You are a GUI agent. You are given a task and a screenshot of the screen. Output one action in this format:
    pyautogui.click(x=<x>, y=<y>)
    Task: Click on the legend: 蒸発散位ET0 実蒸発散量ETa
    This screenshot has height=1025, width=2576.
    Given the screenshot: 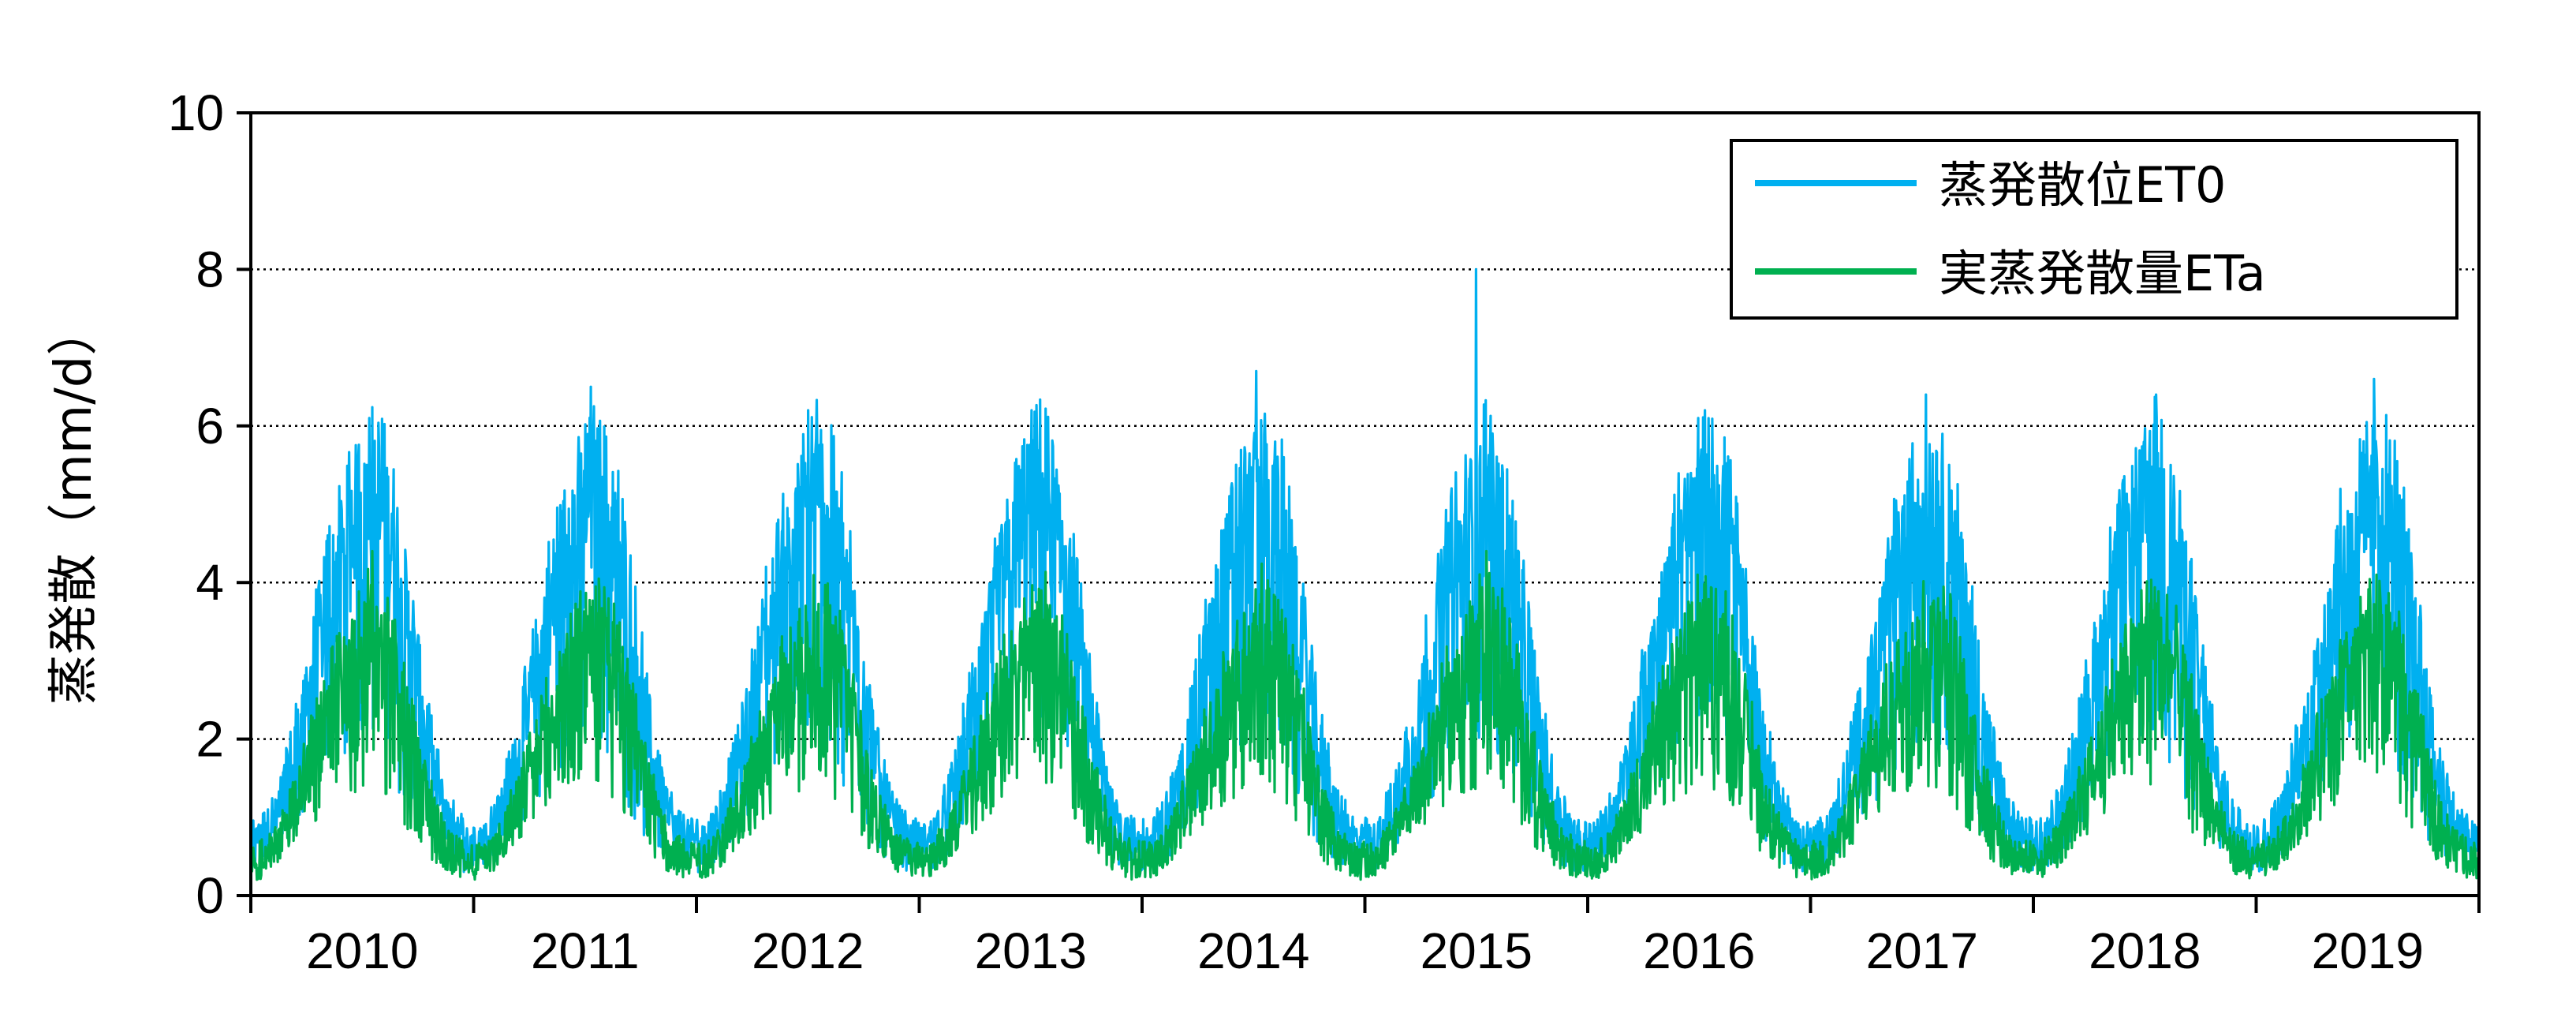 What is the action you would take?
    pyautogui.click(x=2094, y=230)
    